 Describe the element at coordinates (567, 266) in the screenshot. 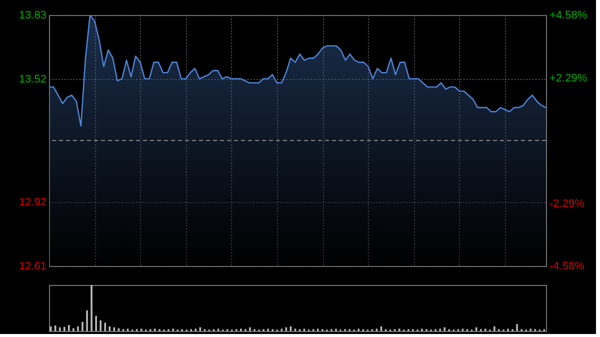

I see `y2-tick-label: -4.58%` at that location.